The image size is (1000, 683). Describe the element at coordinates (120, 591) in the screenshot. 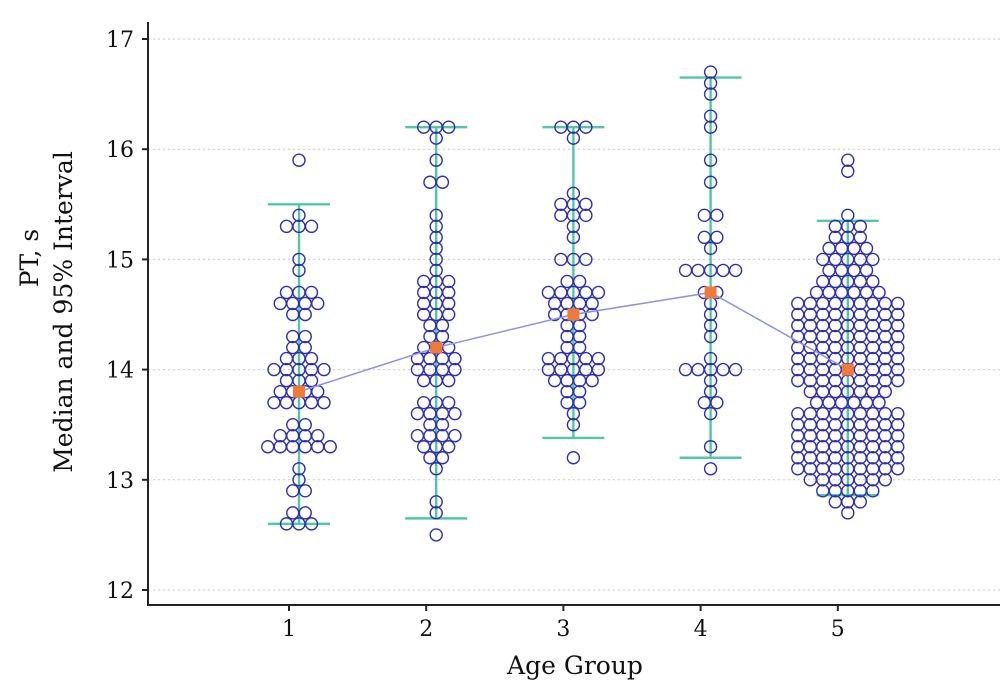

I see `y-tick-label: 12` at that location.